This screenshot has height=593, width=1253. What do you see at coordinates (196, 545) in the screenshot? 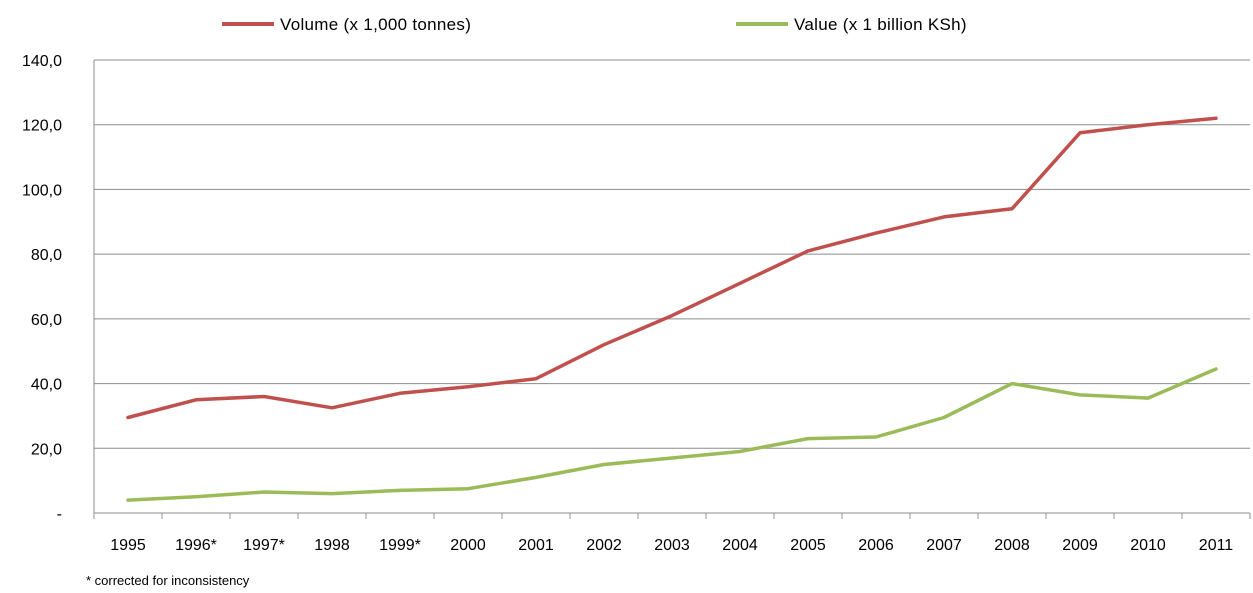
I see `x-tick-label: 1996*` at bounding box center [196, 545].